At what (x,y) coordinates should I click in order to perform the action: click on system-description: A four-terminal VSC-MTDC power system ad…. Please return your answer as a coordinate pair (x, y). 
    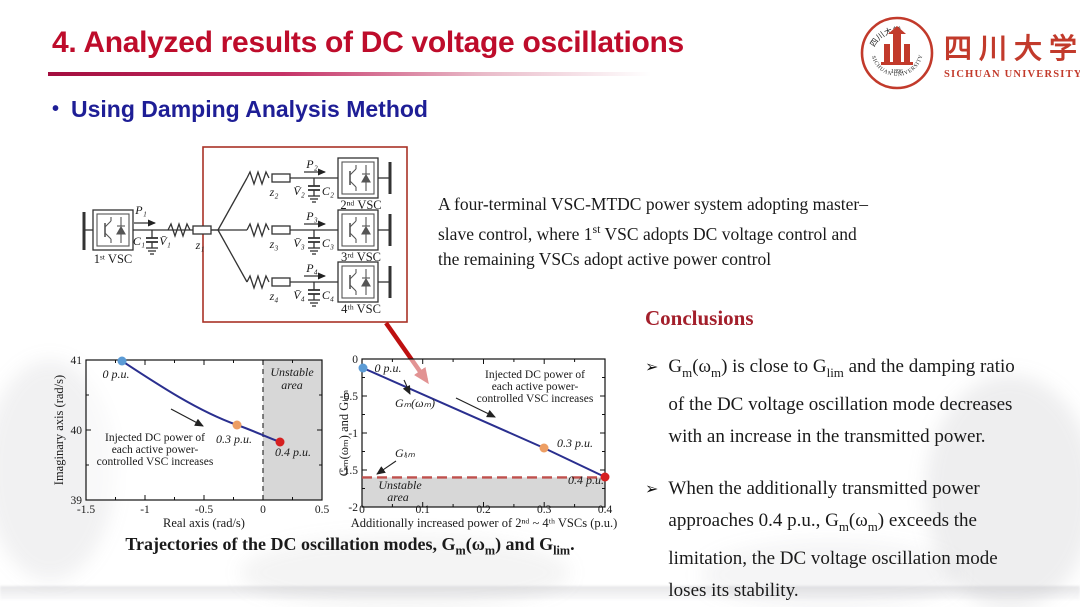
    Looking at the image, I should click on (656, 232).